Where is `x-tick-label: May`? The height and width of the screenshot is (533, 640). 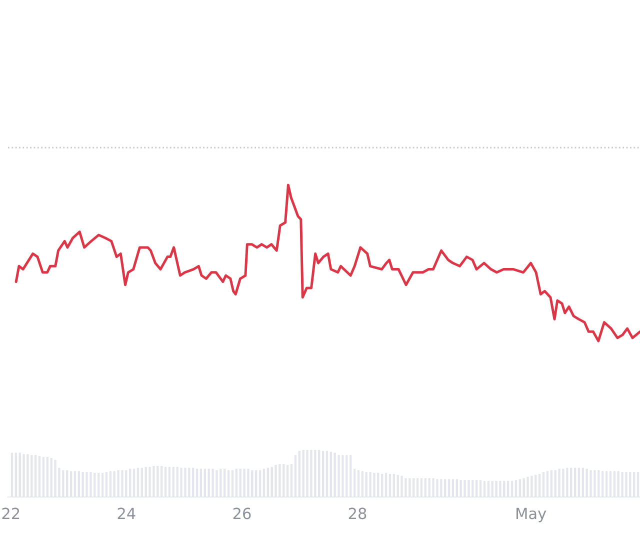 x-tick-label: May is located at coordinates (531, 515).